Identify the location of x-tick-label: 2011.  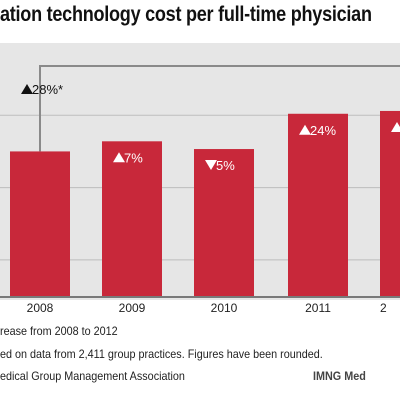
(318, 308).